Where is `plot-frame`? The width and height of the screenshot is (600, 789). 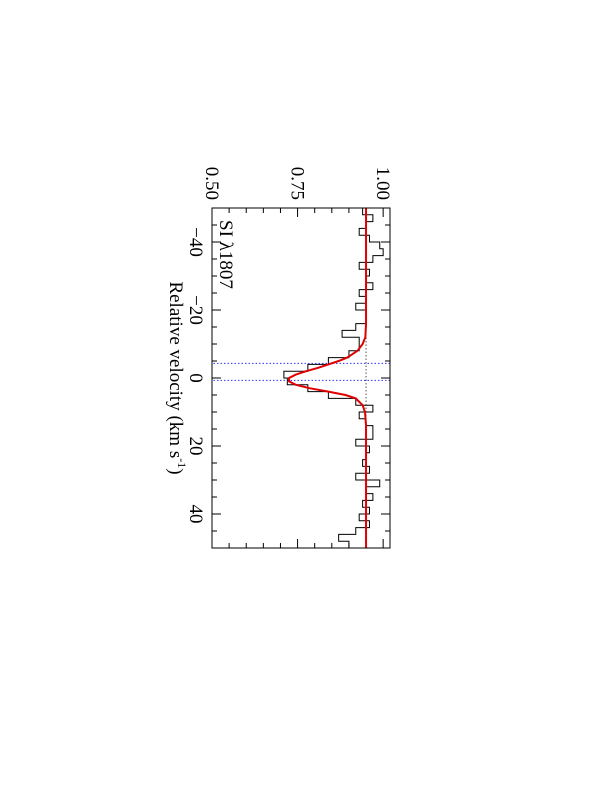 plot-frame is located at coordinates (301, 378).